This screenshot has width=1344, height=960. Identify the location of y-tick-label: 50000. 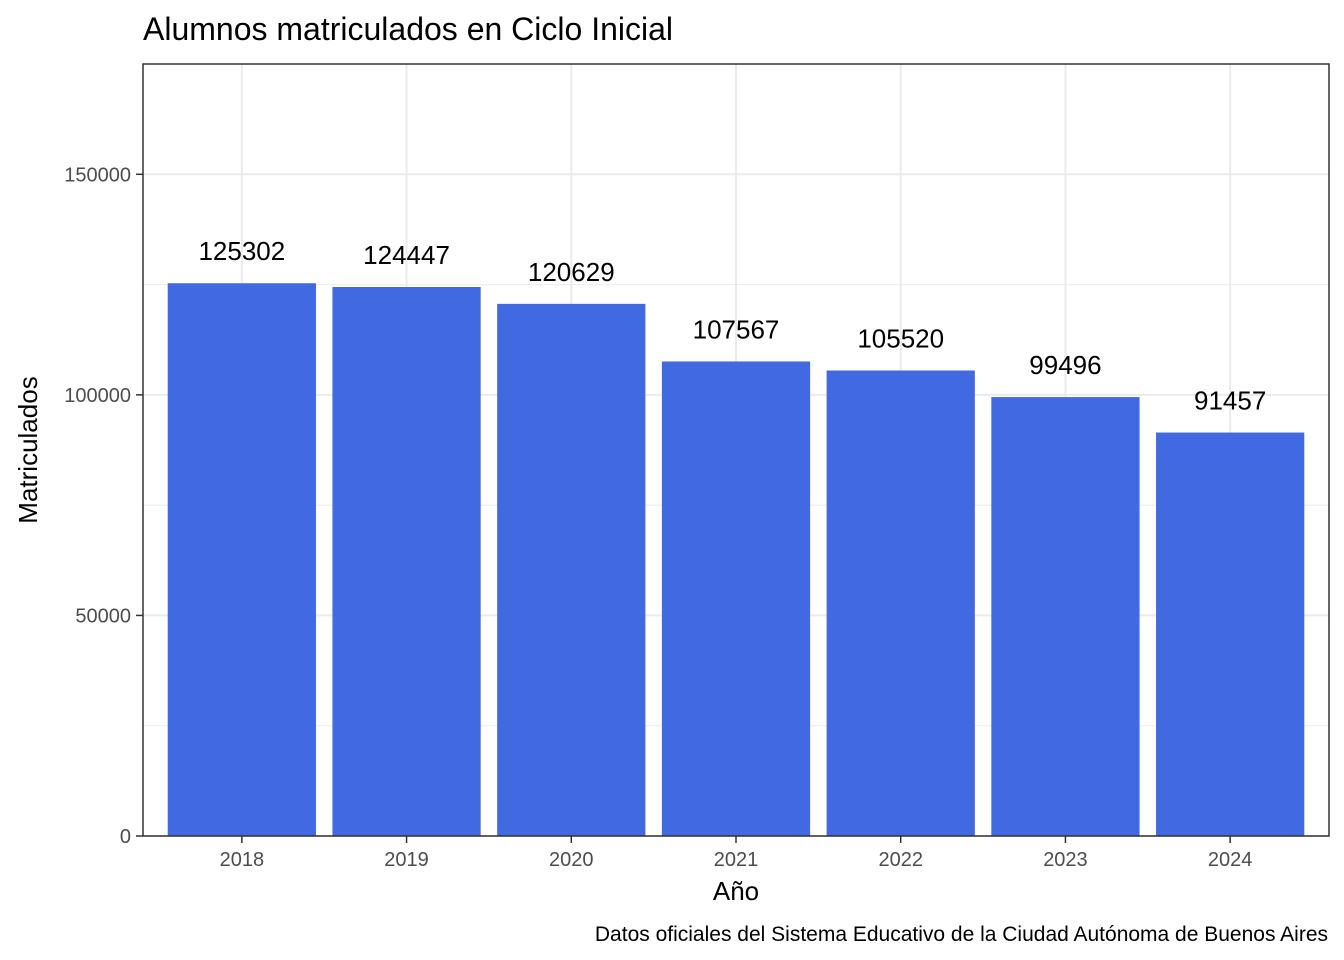
(103, 616).